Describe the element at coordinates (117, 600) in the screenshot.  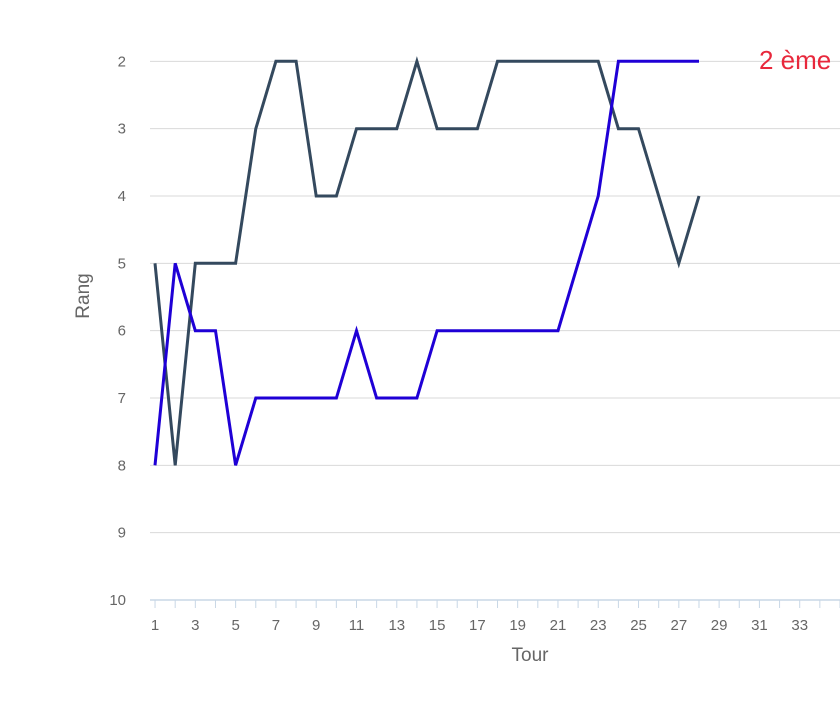
I see `y-tick-label-10: 10` at that location.